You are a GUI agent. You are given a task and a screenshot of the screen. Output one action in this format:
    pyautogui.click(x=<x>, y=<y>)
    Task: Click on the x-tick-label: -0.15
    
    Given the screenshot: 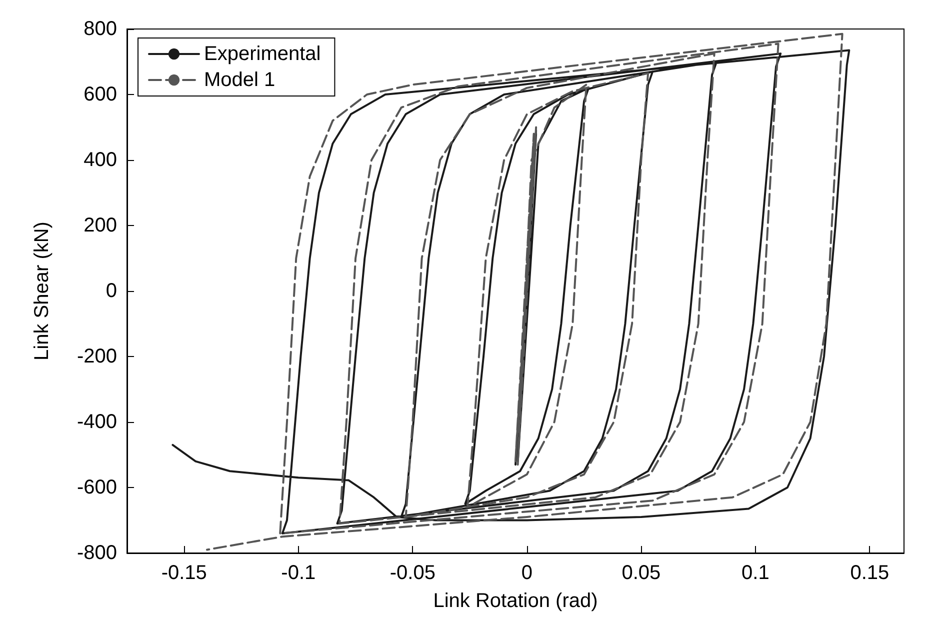 What is the action you would take?
    pyautogui.click(x=184, y=573)
    